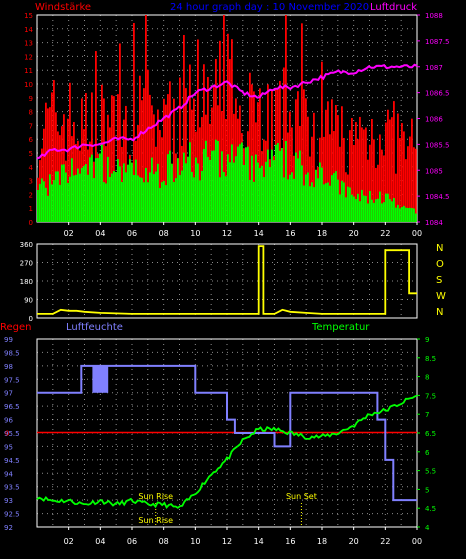  Describe the element at coordinates (427, 340) in the screenshot. I see `temperature-y-tick-label: 9` at that location.